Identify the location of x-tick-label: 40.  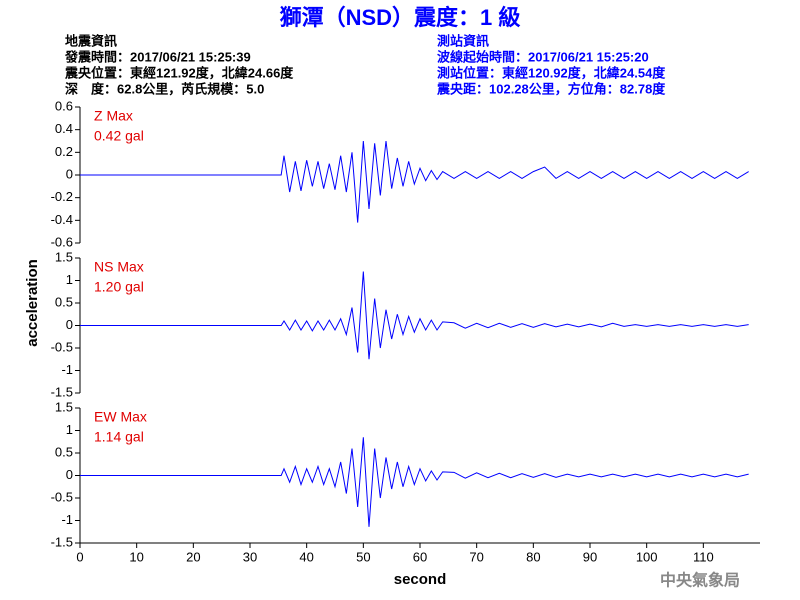
(306, 556).